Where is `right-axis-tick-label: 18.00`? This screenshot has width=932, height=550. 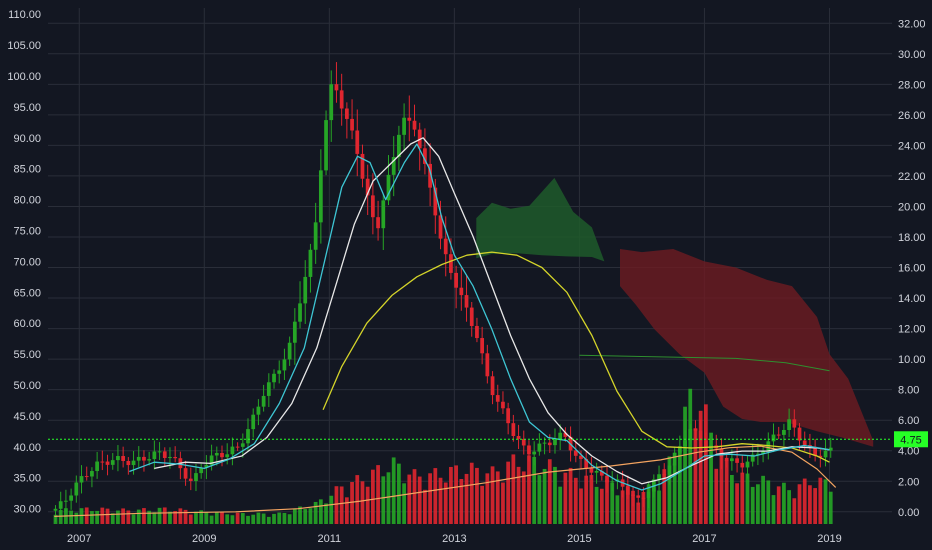 right-axis-tick-label: 18.00 is located at coordinates (912, 238).